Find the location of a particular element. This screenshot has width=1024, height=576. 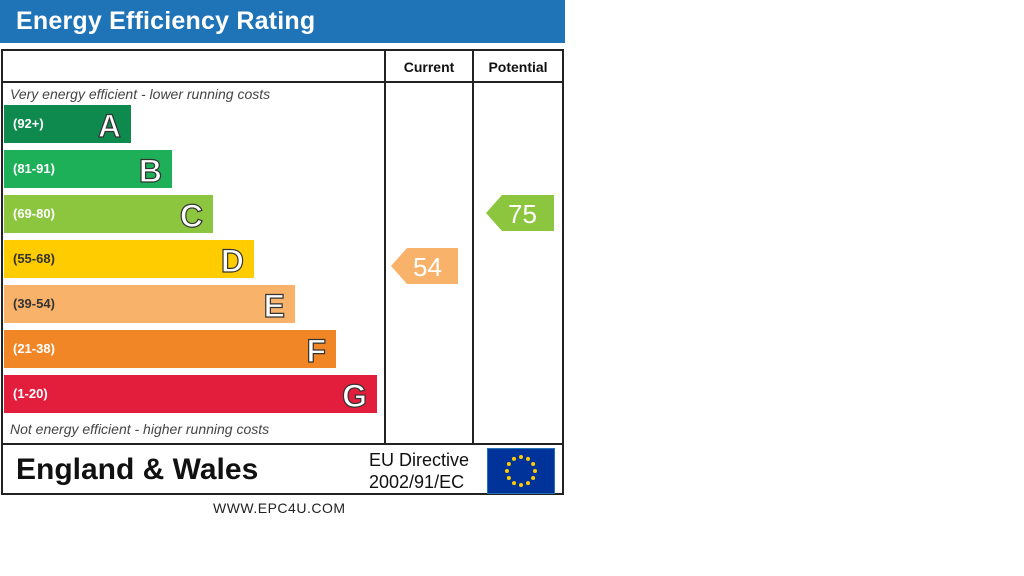

band-range: (39-54) is located at coordinates (34, 303).